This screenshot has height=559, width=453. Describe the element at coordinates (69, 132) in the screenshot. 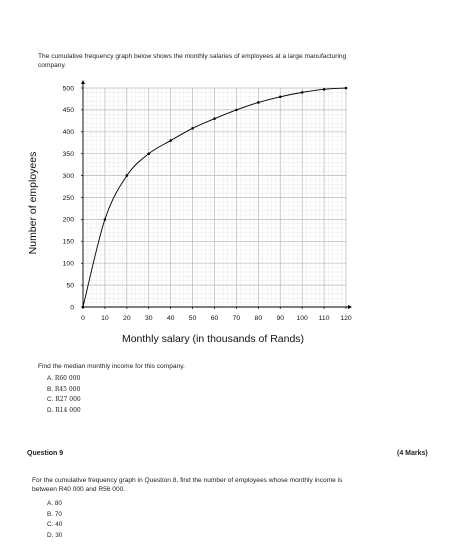

I see `y-tick-label: 400` at that location.